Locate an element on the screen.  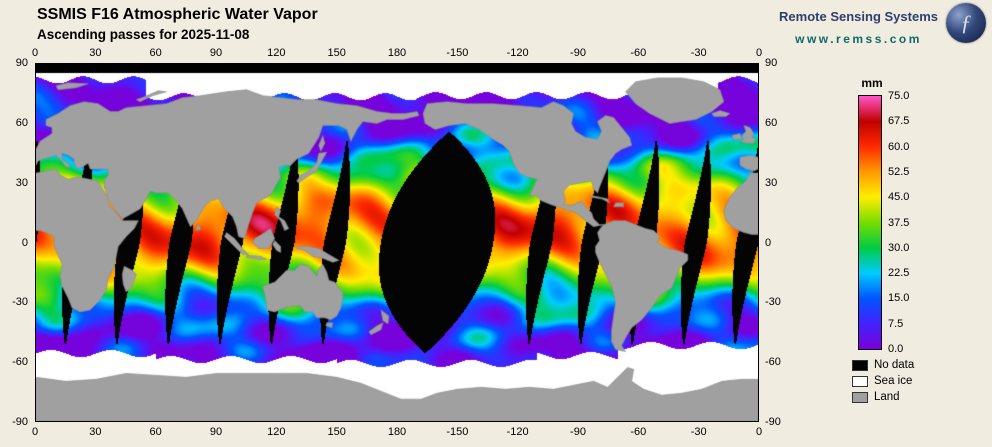
colorbar-tick-label: 67.5 is located at coordinates (899, 121).